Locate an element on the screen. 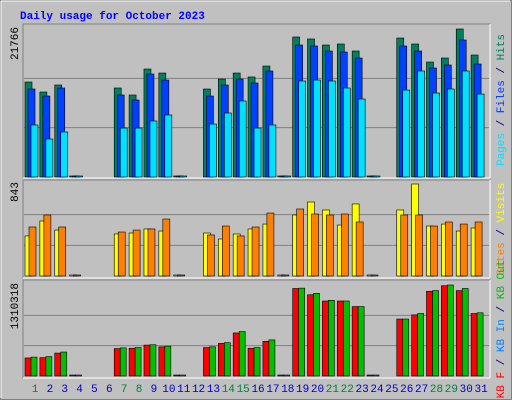 The width and height of the screenshot is (512, 400). x-tick-label: 22 is located at coordinates (347, 390).